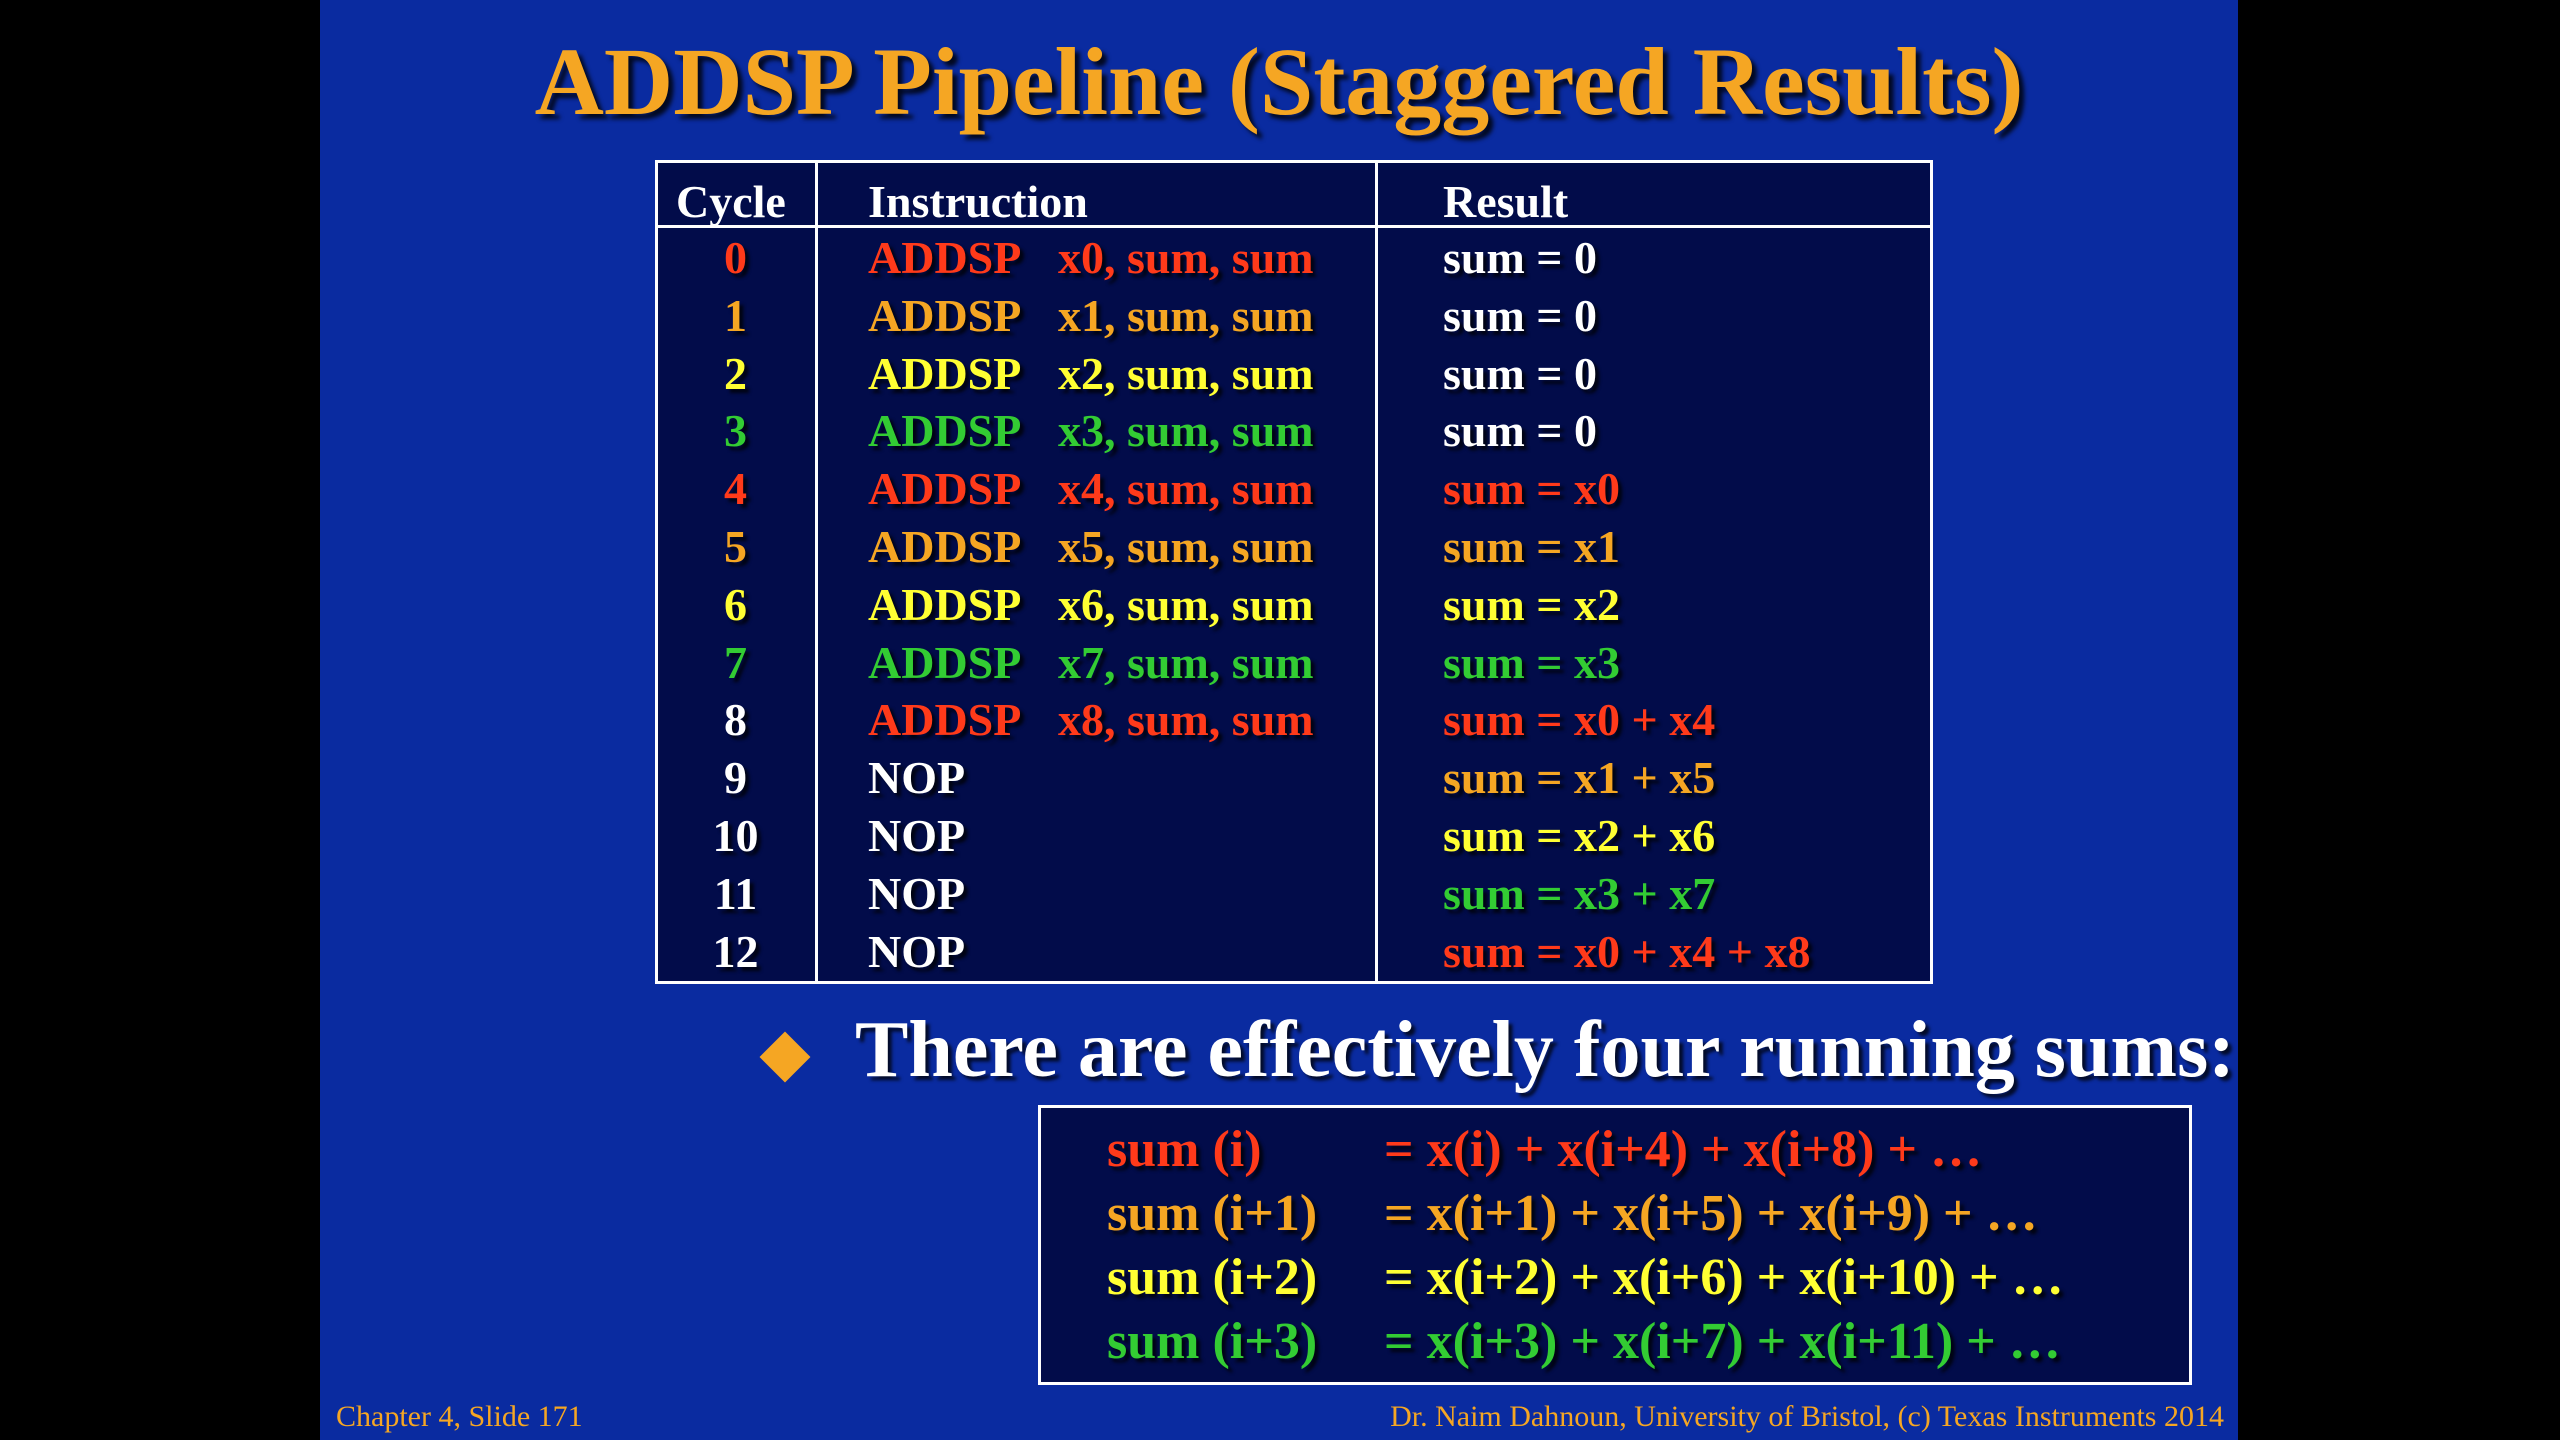  What do you see at coordinates (1532, 662) in the screenshot?
I see `result-cell: sum = x3` at bounding box center [1532, 662].